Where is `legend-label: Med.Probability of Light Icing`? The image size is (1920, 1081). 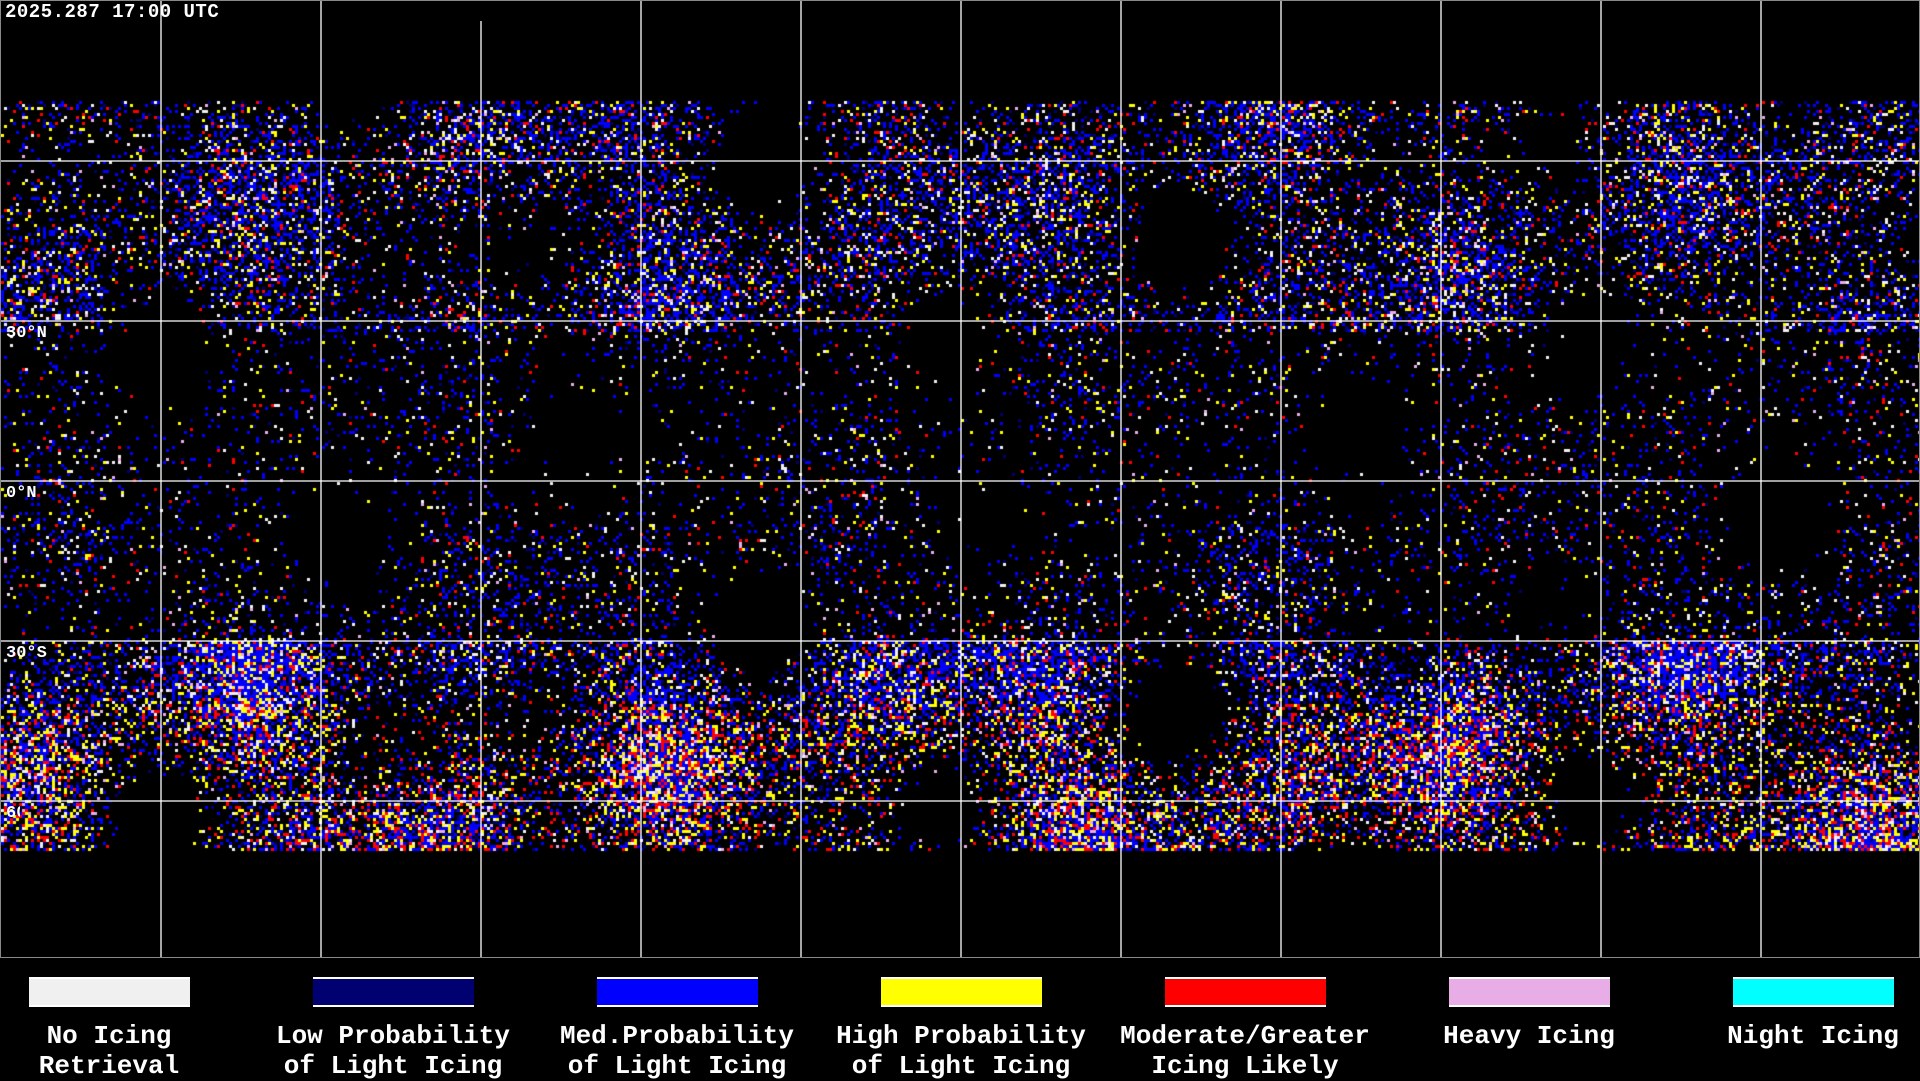
legend-label: Med.Probability of Light Icing is located at coordinates (677, 1051).